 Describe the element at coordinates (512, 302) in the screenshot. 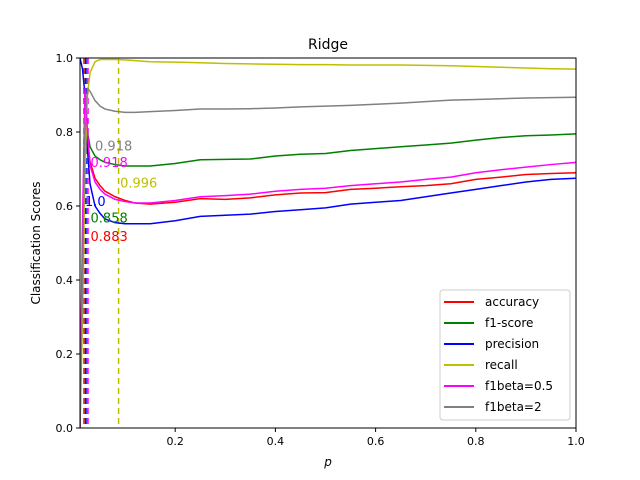

I see `legend-label: accuracy` at that location.